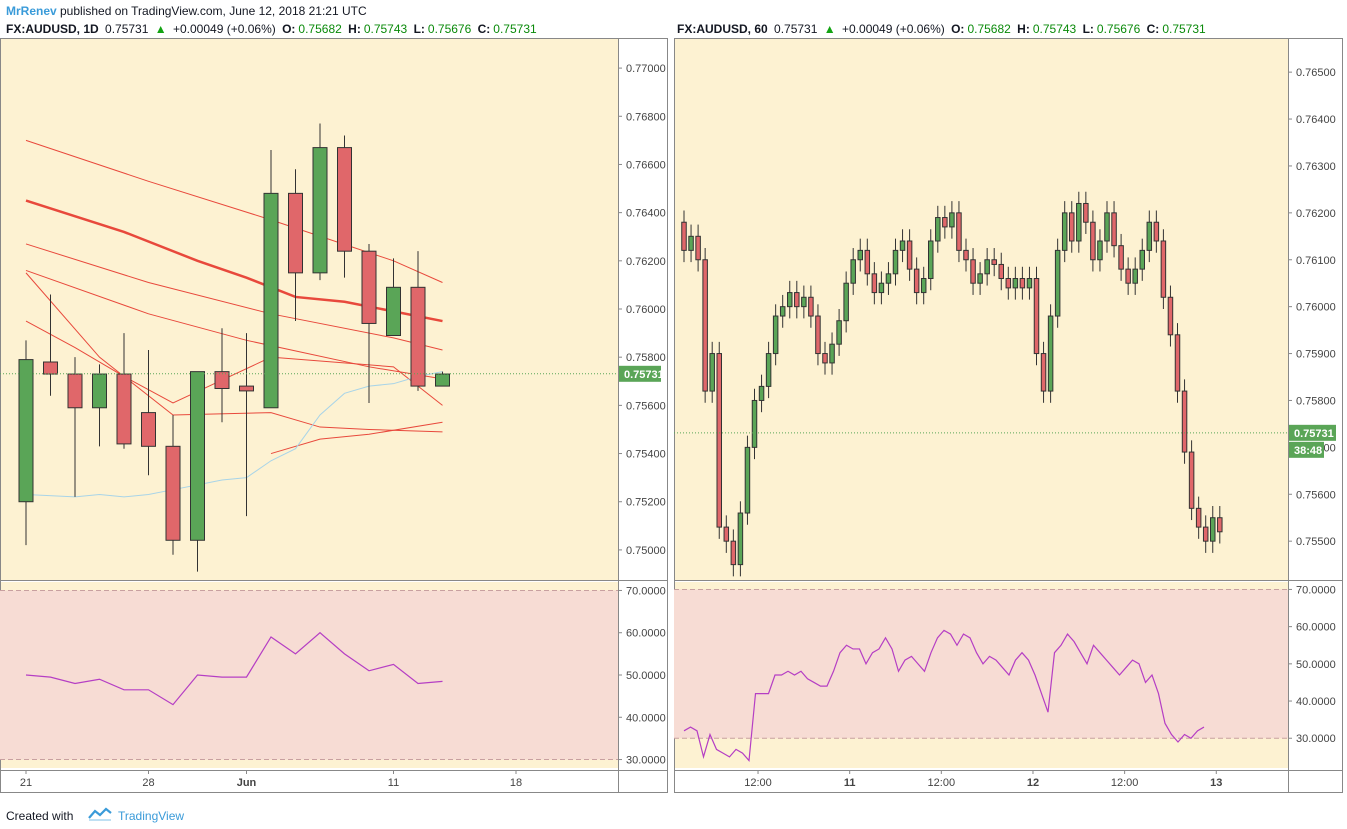 This screenshot has height=829, width=1347. Describe the element at coordinates (100, 814) in the screenshot. I see `tradingview-logo-icon` at that location.